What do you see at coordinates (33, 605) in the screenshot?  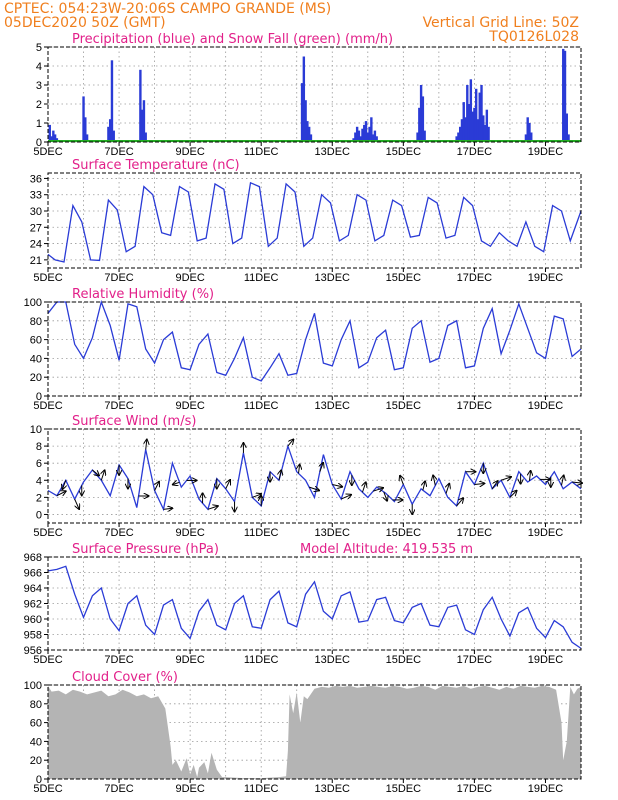 I see `pressure-ytick-label: 962` at bounding box center [33, 605].